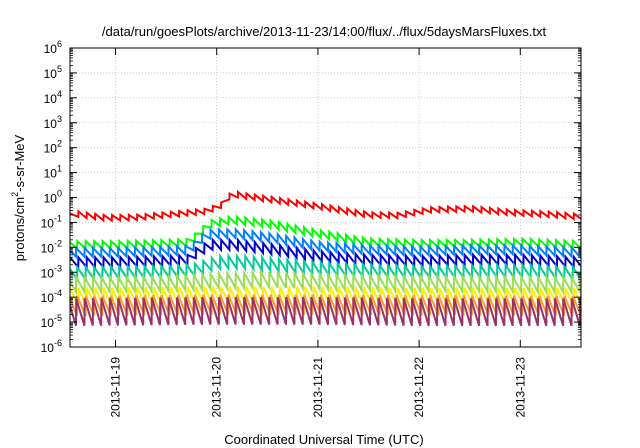 The image size is (640, 448). I want to click on y-tick-label: 10⁴, so click(53, 97).